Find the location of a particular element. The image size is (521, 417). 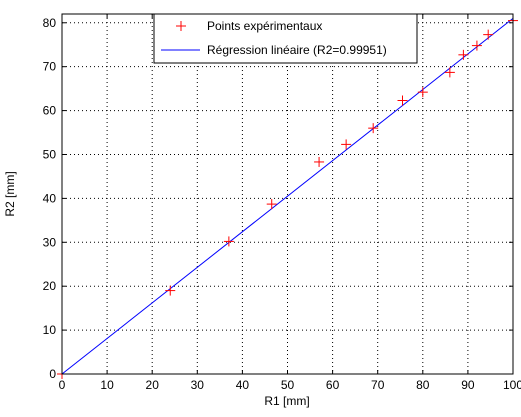

y-tick-label: 50 is located at coordinates (50, 154).